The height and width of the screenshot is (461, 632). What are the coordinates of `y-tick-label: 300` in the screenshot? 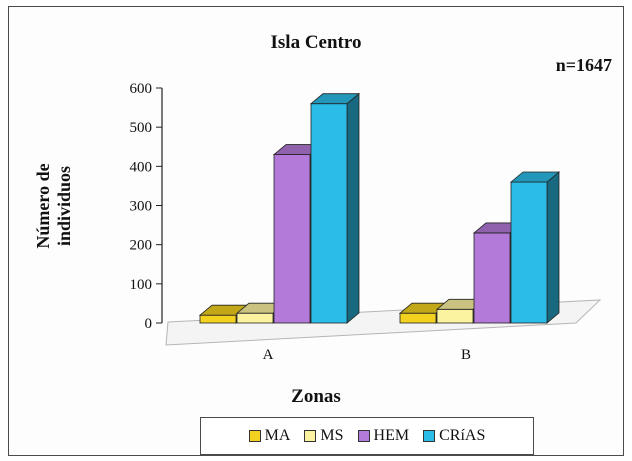 It's located at (141, 207).